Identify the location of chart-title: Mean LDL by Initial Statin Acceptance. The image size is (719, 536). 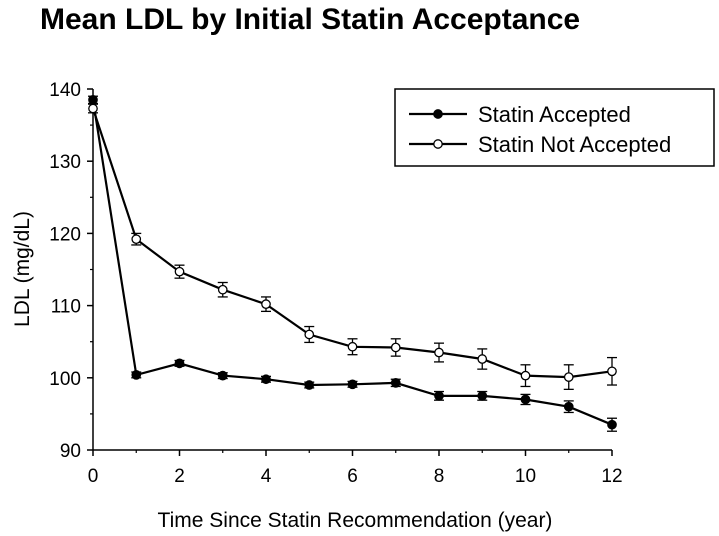
(310, 19).